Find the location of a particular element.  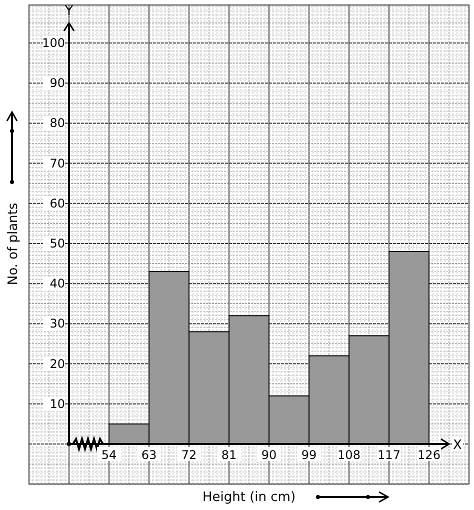

x-tick-label: 54 is located at coordinates (109, 455).